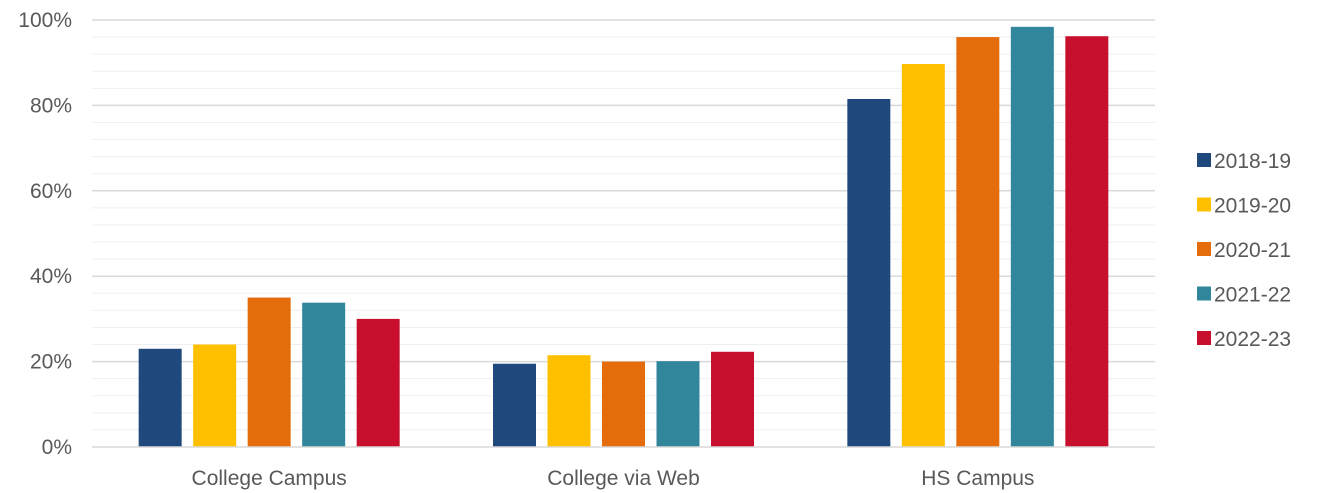  What do you see at coordinates (977, 478) in the screenshot?
I see `x-category-label: HS Campus` at bounding box center [977, 478].